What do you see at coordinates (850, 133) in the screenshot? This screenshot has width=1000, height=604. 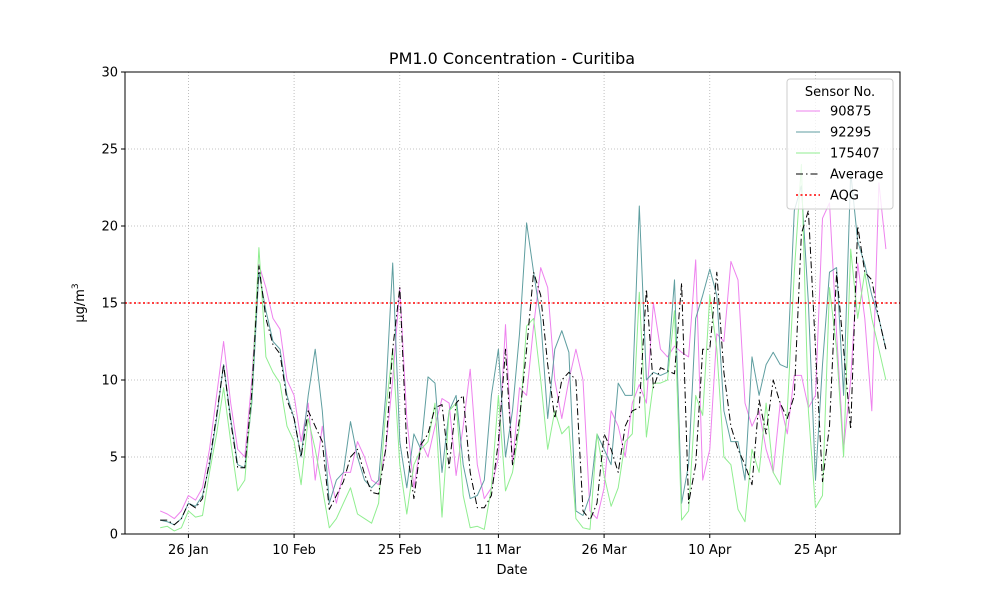 I see `legend-label: 92295` at bounding box center [850, 133].